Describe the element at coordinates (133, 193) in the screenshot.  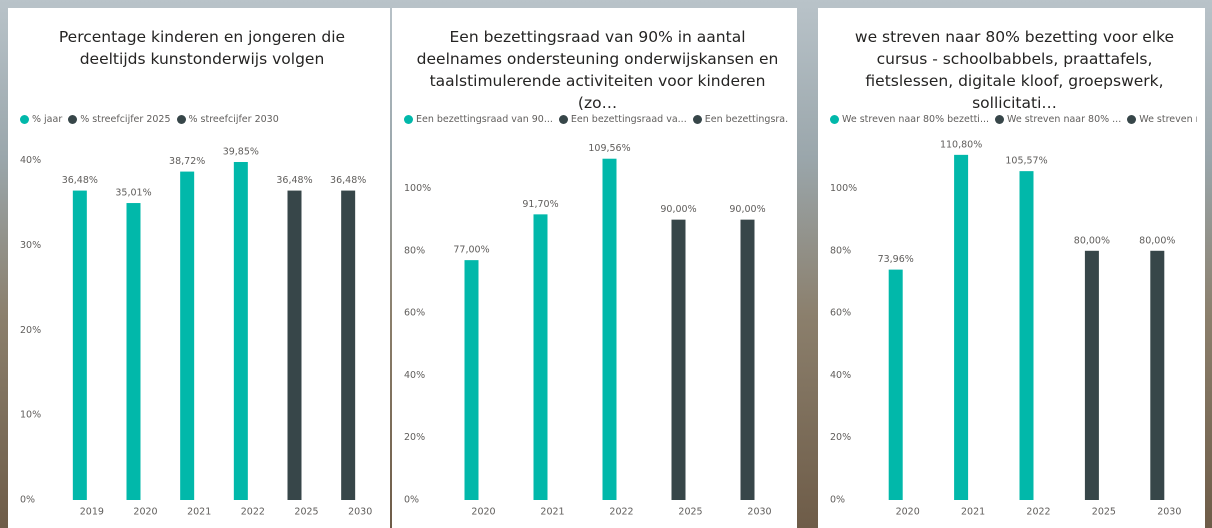
I see `data-label: 35,01%` at that location.